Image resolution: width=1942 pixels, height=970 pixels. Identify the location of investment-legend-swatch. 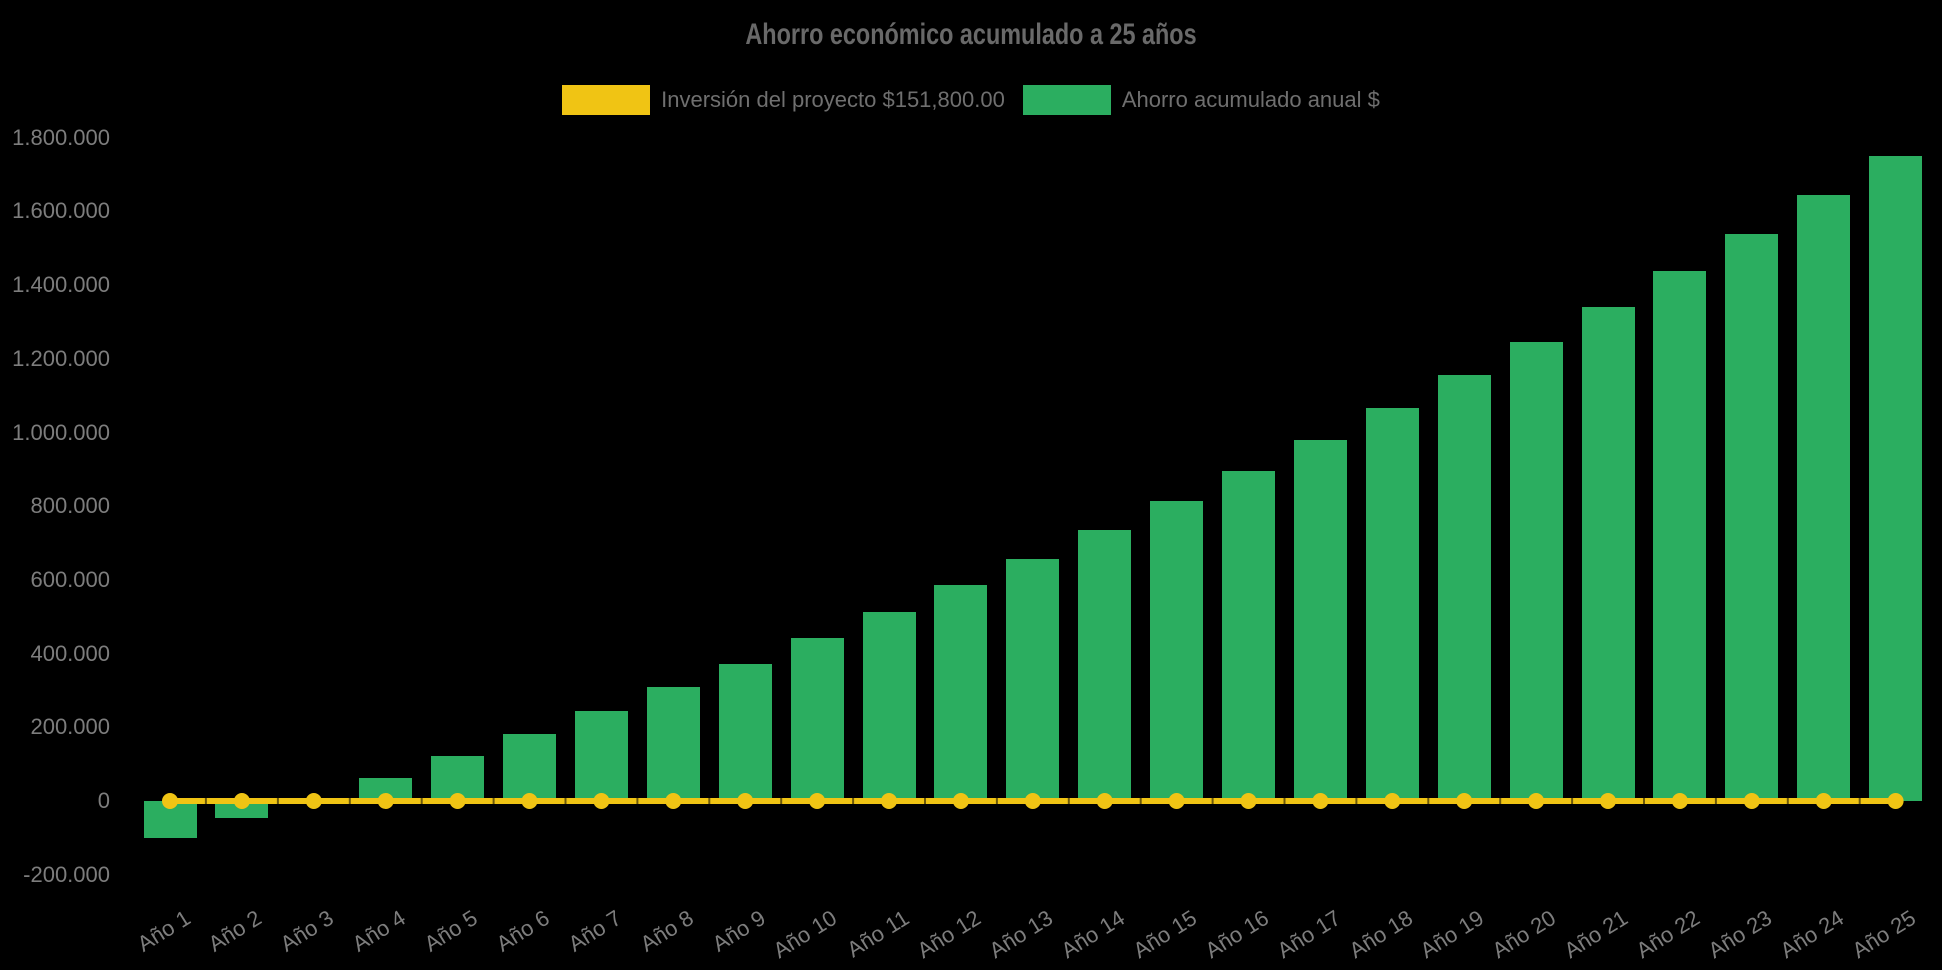
(606, 100).